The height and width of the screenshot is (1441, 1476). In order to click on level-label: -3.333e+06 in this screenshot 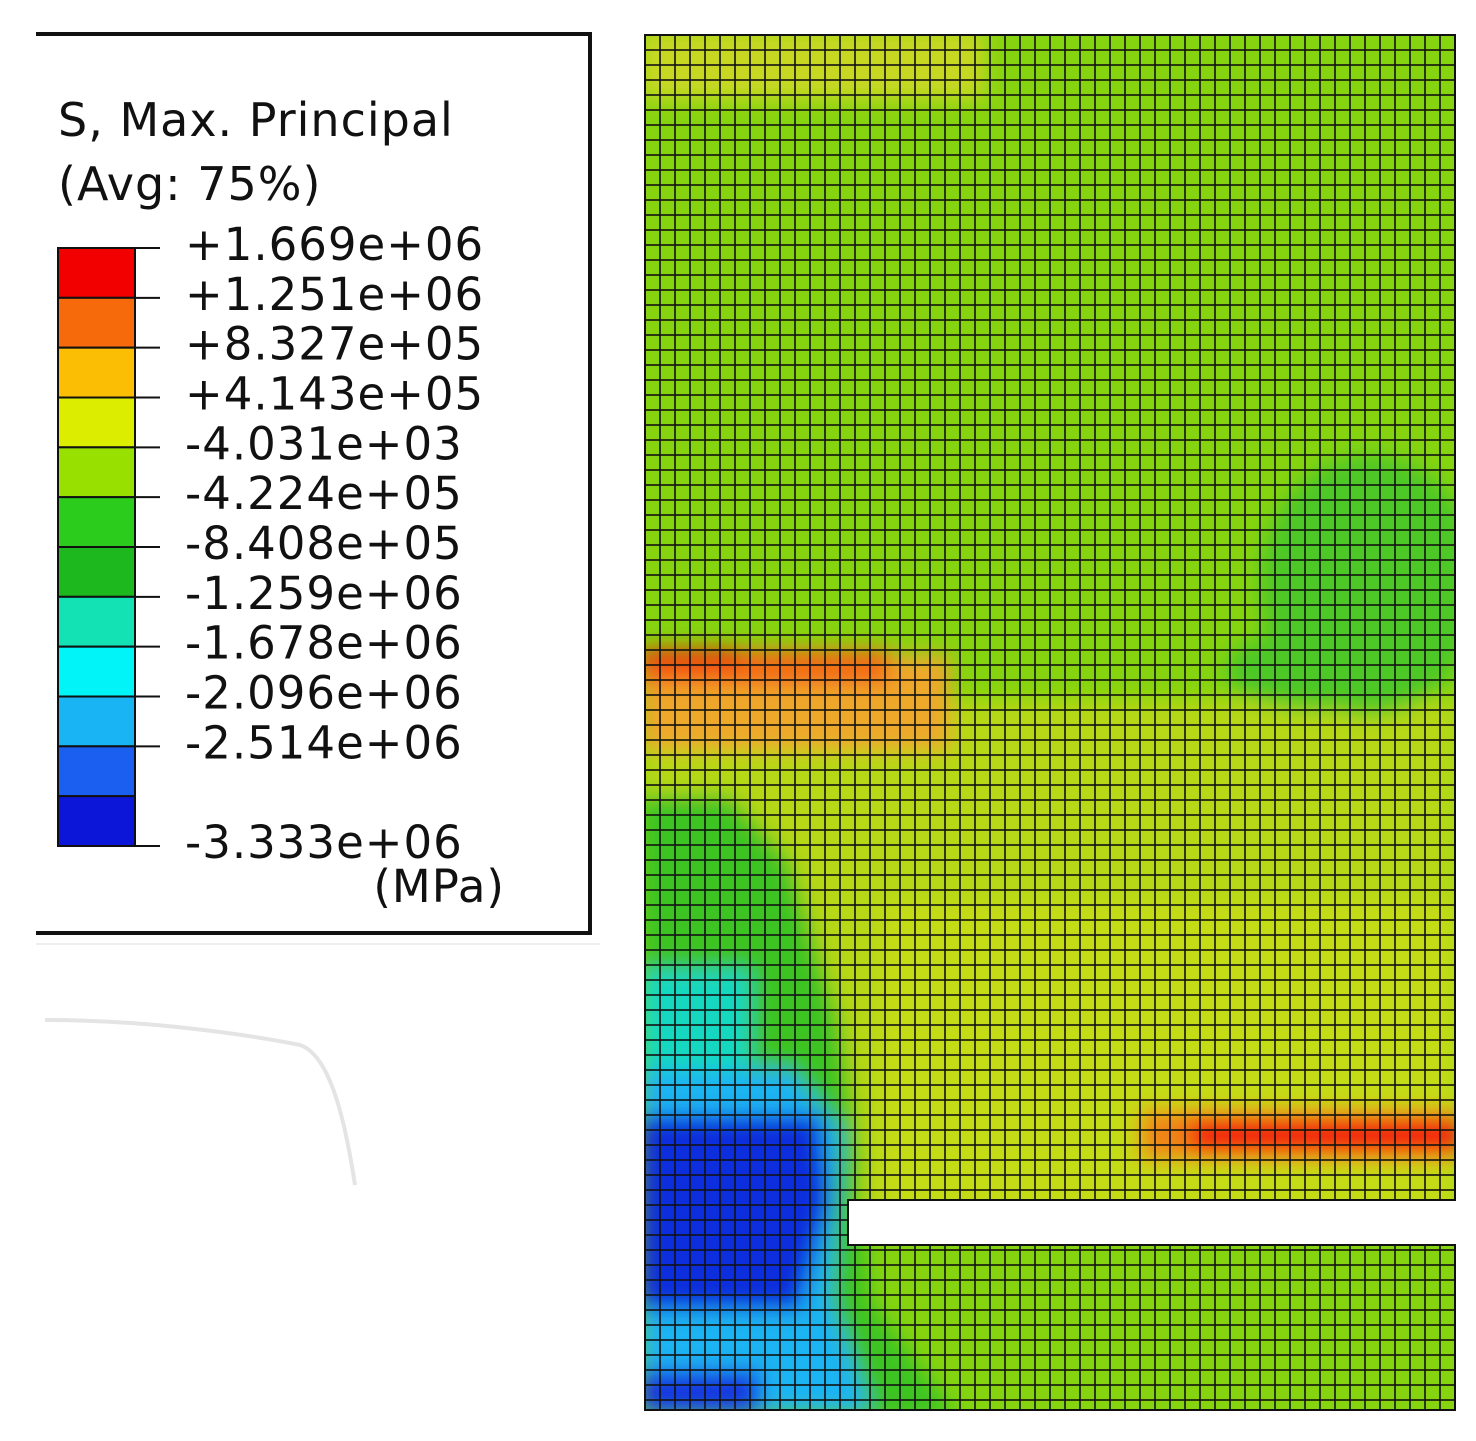, I will do `click(324, 842)`.